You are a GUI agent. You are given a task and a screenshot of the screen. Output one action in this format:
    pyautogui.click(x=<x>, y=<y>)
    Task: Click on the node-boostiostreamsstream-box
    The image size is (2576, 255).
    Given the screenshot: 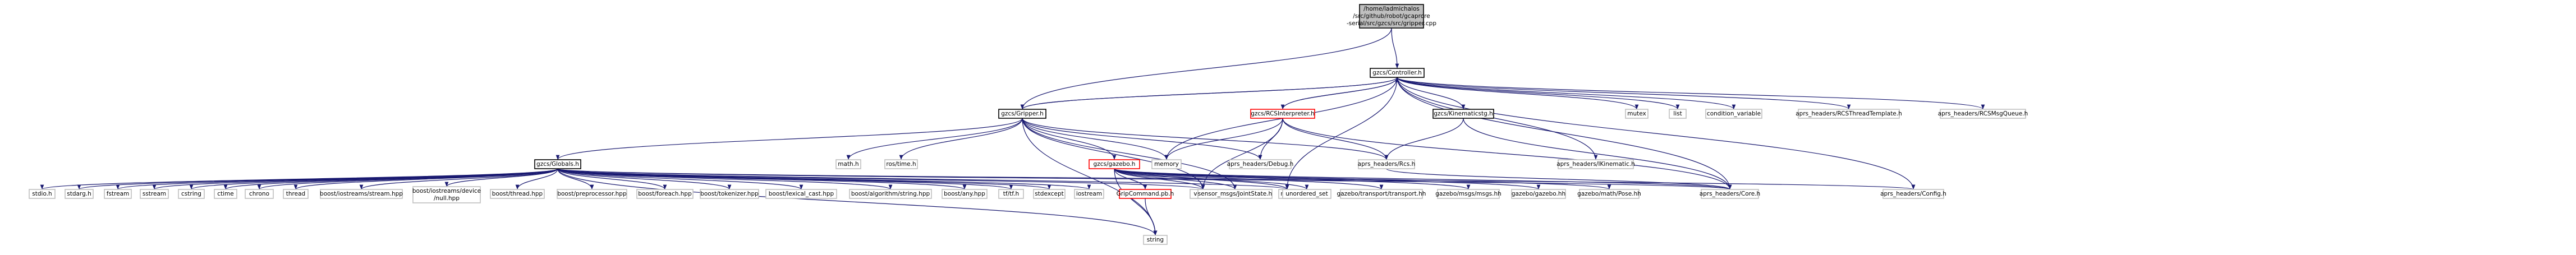 What is the action you would take?
    pyautogui.click(x=361, y=194)
    